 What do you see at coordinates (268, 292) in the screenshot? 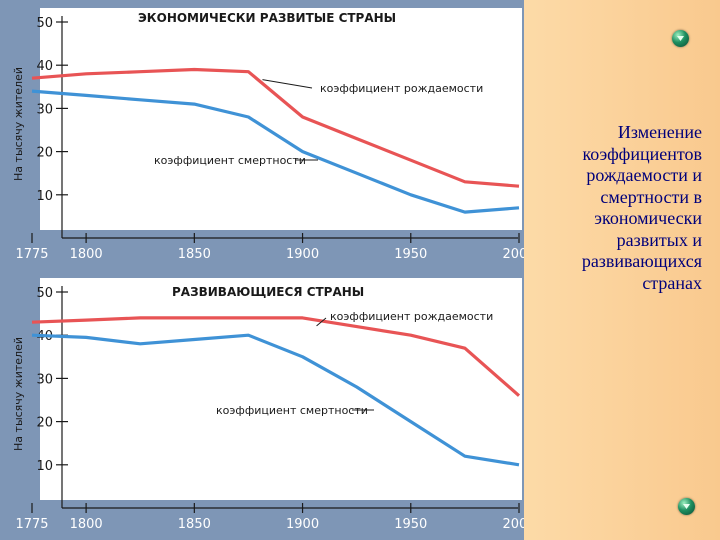
I see `chart-title: РАЗВИВАЮЩИЕСЯ СТРАНЫ` at bounding box center [268, 292].